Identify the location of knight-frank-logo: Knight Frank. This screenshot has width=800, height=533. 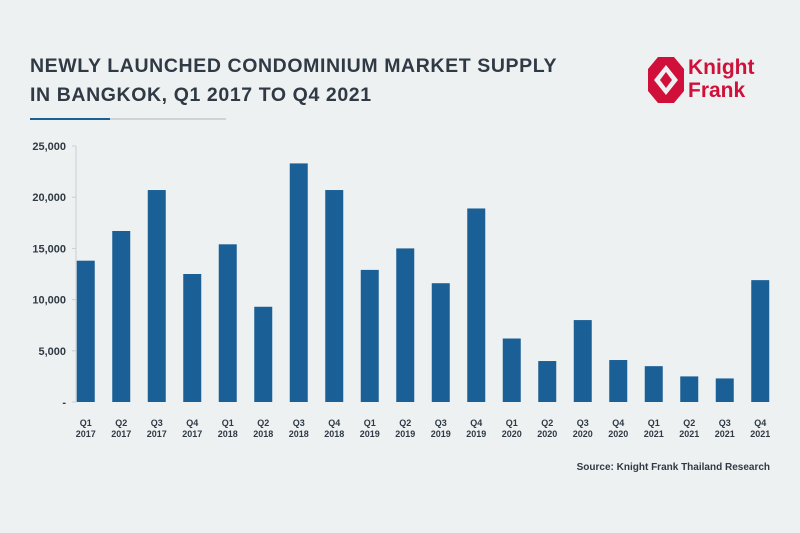
(713, 80).